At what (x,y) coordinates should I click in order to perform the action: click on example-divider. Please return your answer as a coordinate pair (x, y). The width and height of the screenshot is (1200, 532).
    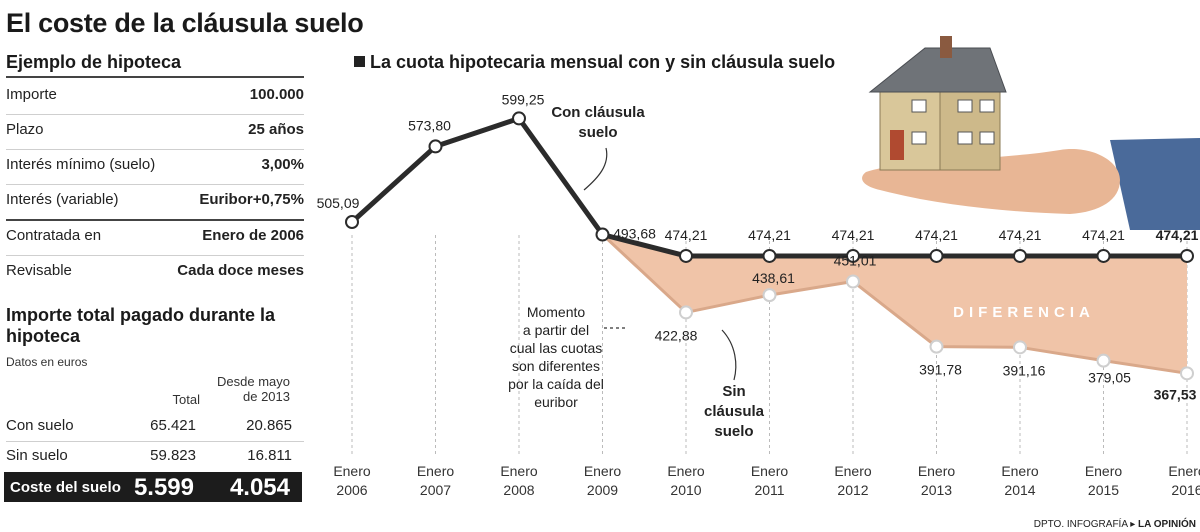
    Looking at the image, I should click on (155, 77).